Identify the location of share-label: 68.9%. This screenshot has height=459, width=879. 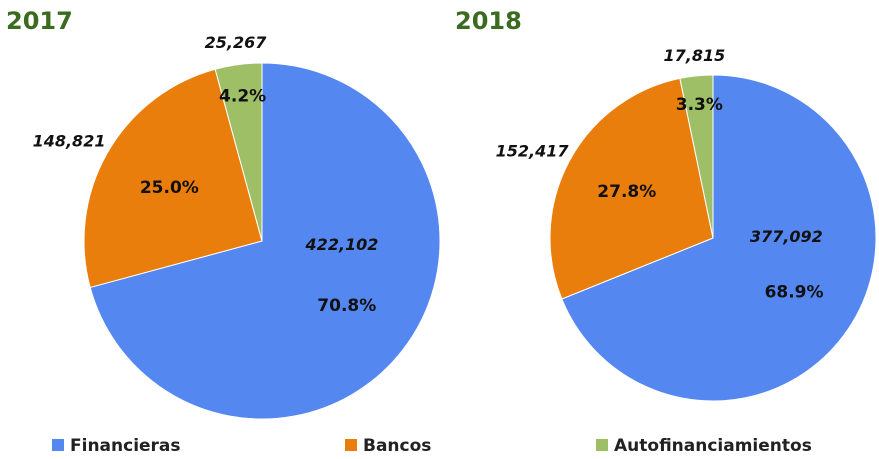
(794, 293).